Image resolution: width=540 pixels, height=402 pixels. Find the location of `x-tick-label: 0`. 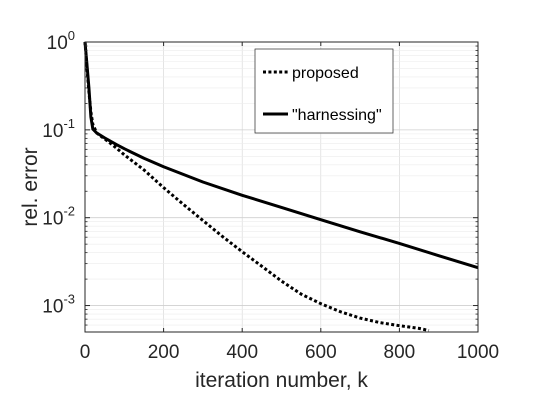

x-tick-label: 0 is located at coordinates (85, 352).